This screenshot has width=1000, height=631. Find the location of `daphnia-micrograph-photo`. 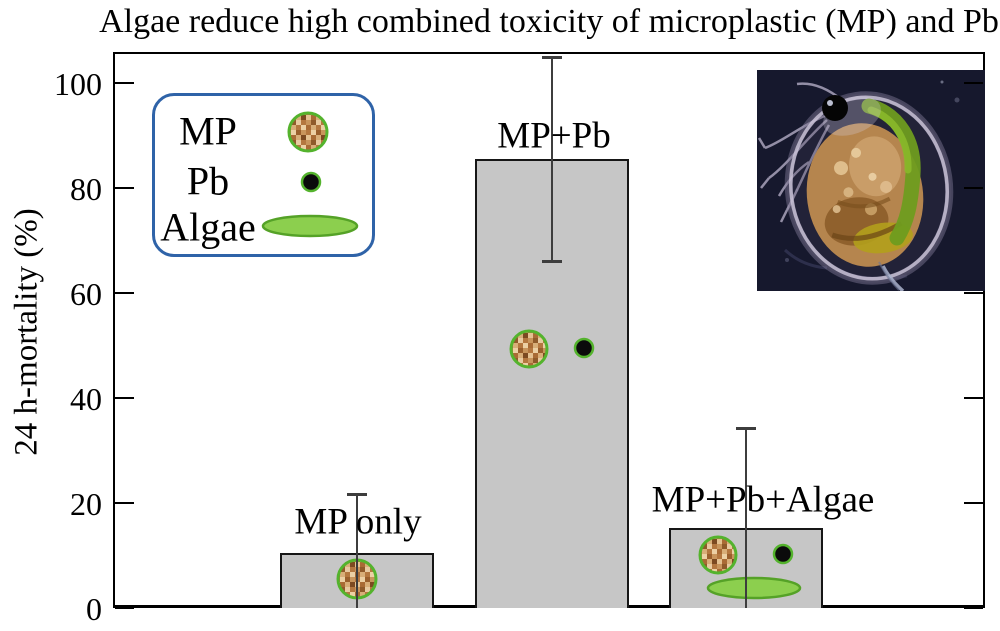

daphnia-micrograph-photo is located at coordinates (871, 181).